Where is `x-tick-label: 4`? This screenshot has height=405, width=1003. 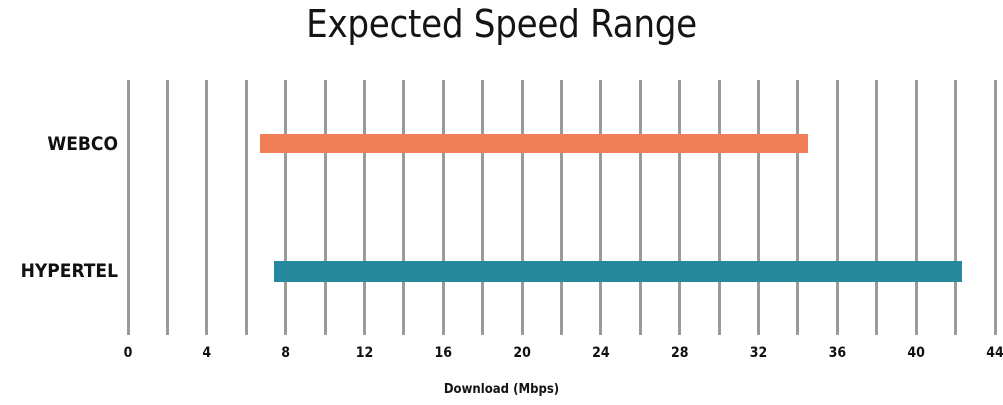 x-tick-label: 4 is located at coordinates (207, 353).